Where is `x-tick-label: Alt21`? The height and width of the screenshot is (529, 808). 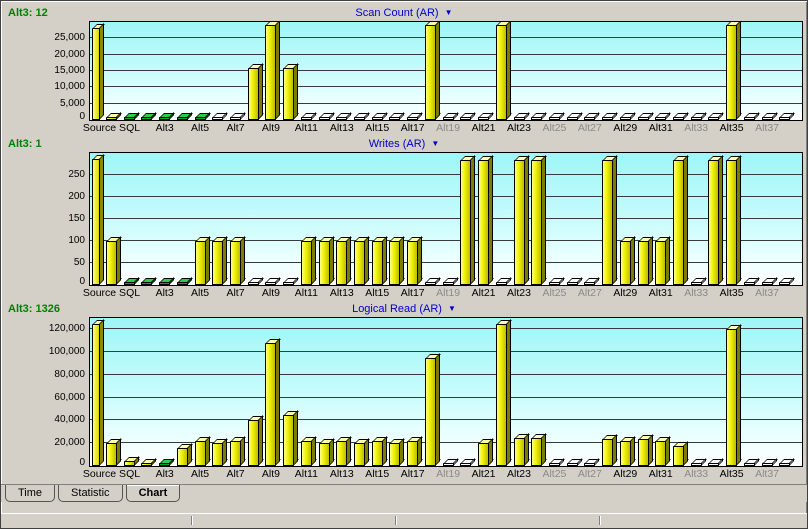
x-tick-label: Alt21 is located at coordinates (483, 128).